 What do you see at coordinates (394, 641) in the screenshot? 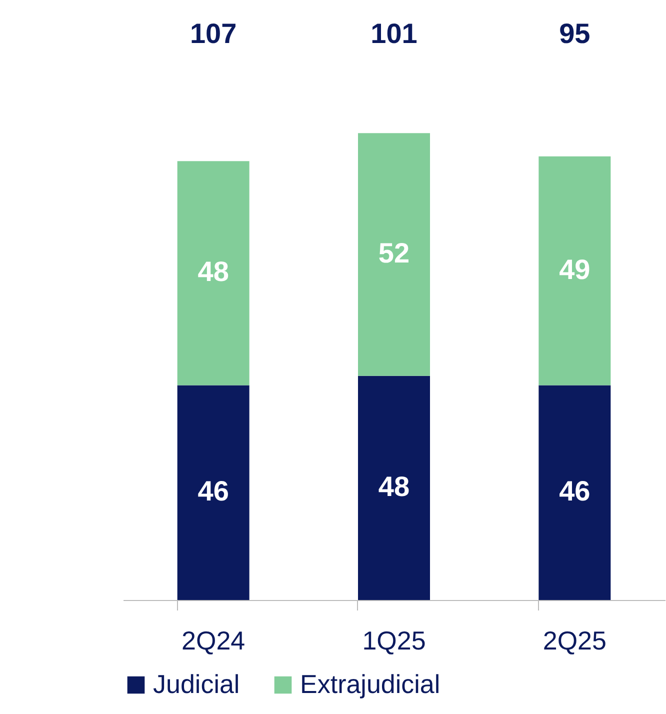
I see `x-tick-label: 1Q25` at bounding box center [394, 641].